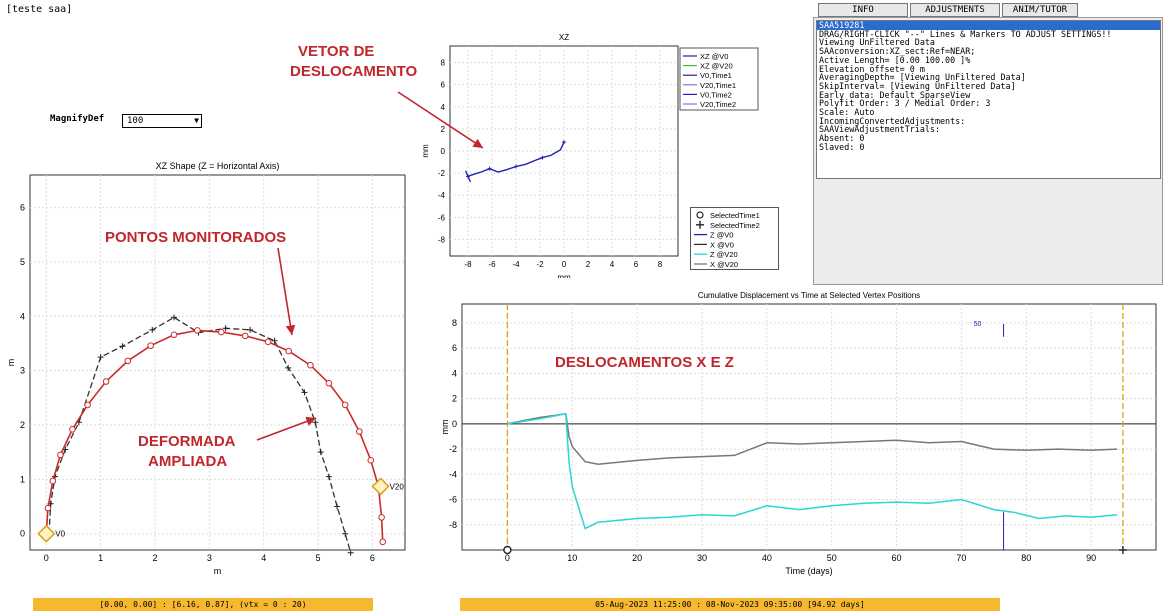 Image resolution: width=1164 pixels, height=614 pixels. What do you see at coordinates (735, 215) in the screenshot?
I see `legend-label: SelectedTime1` at bounding box center [735, 215].